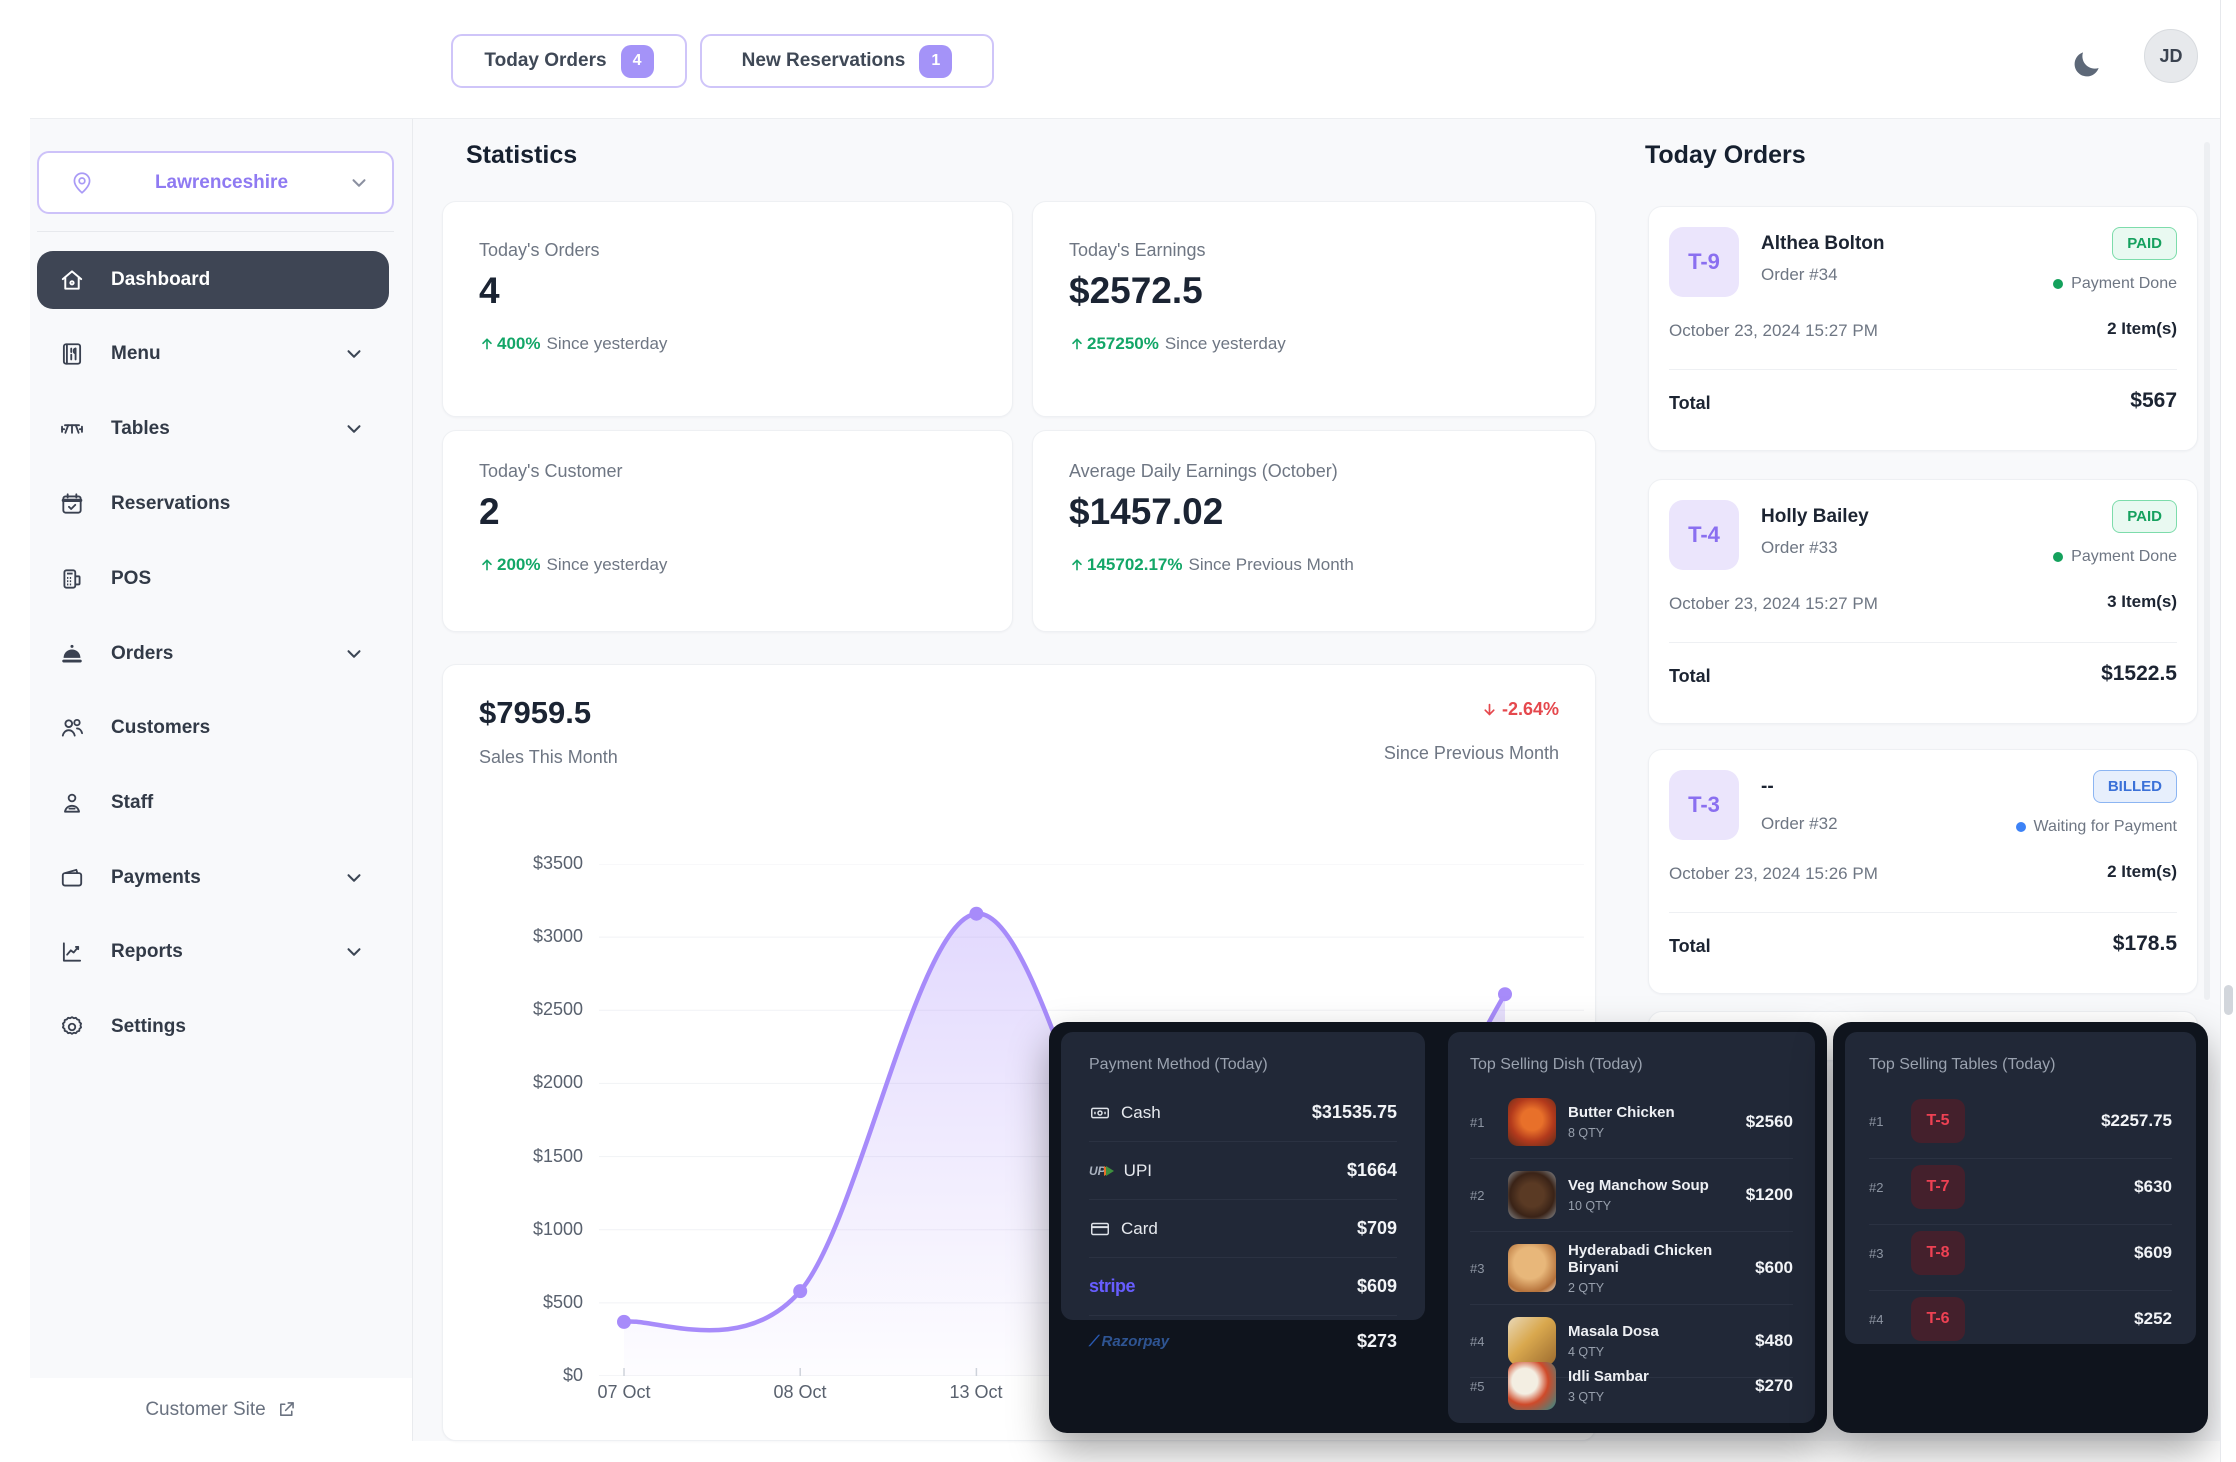 Image resolution: width=2236 pixels, height=1462 pixels. I want to click on menu-book-icon, so click(72, 354).